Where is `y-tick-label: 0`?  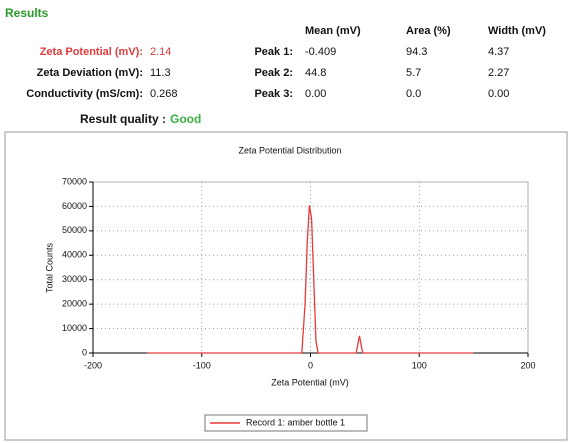
y-tick-label: 0 is located at coordinates (84, 352).